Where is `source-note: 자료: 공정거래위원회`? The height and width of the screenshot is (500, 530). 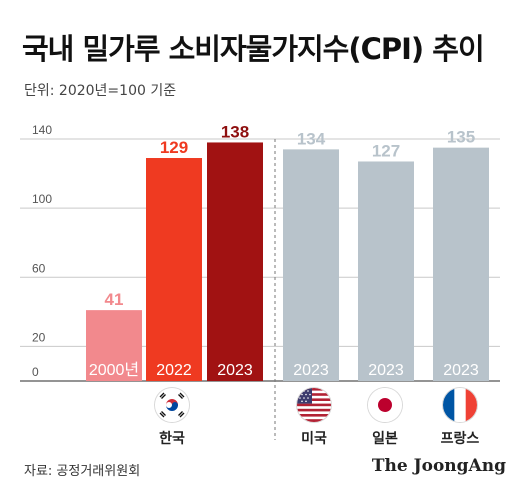 source-note: 자료: 공정거래위원회 is located at coordinates (82, 471).